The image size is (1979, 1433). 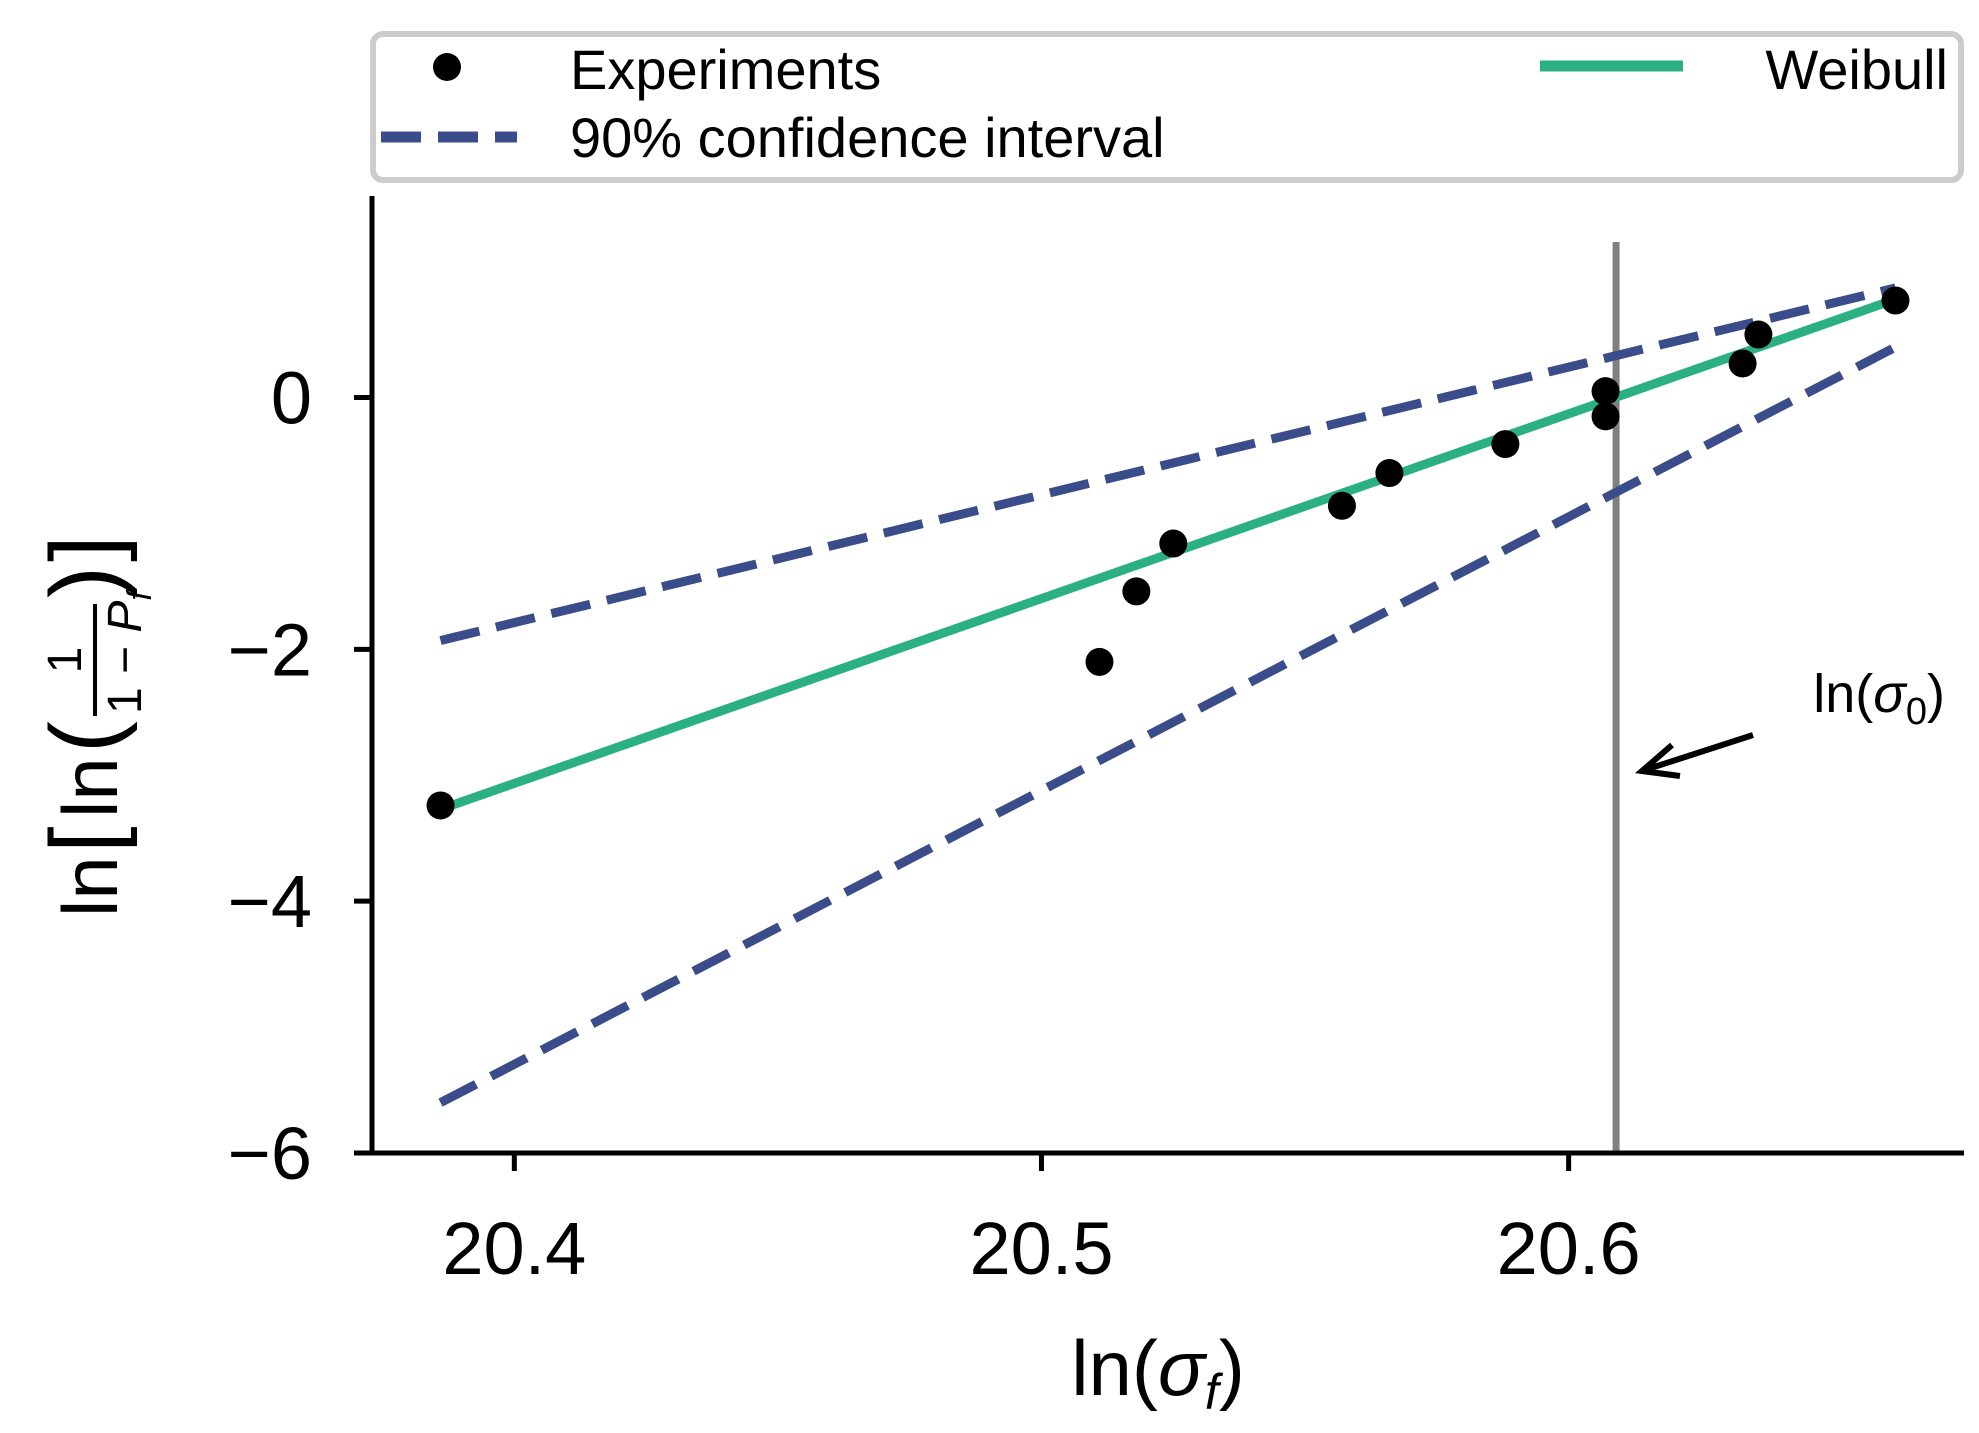 What do you see at coordinates (1700, 752) in the screenshot?
I see `sigma0-arrow-shaft` at bounding box center [1700, 752].